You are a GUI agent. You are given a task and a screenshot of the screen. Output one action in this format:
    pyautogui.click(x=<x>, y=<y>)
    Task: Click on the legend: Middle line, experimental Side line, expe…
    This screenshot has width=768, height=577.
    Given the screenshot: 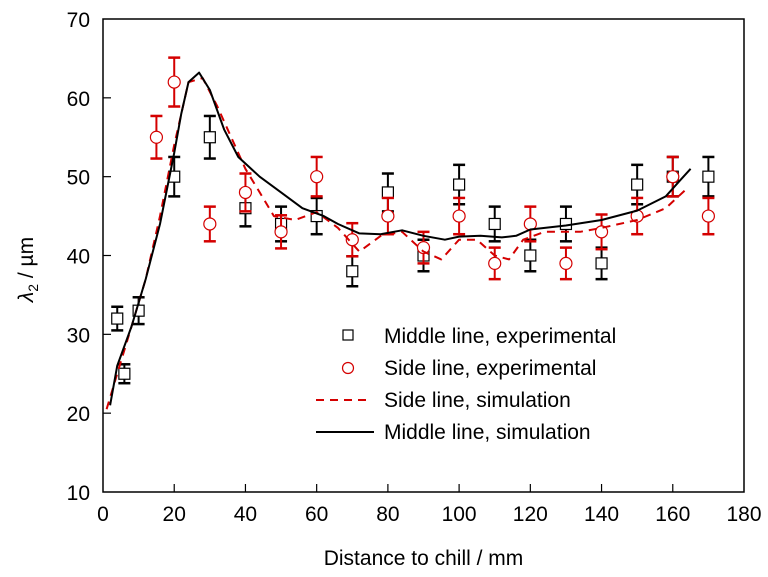 What is the action you would take?
    pyautogui.click(x=466, y=384)
    